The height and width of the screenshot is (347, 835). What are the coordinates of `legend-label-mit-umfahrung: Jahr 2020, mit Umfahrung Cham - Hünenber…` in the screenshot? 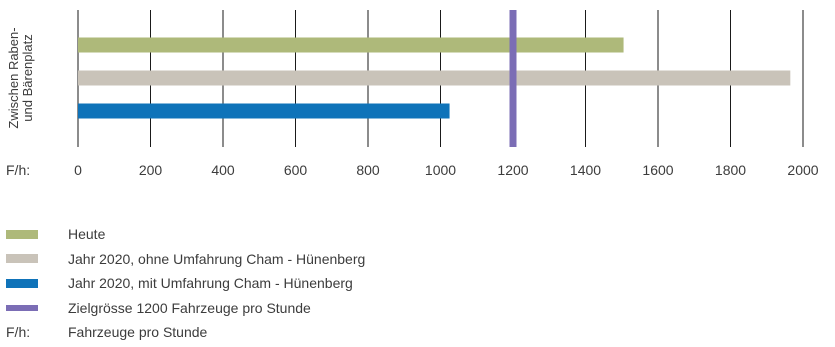 It's located at (210, 283).